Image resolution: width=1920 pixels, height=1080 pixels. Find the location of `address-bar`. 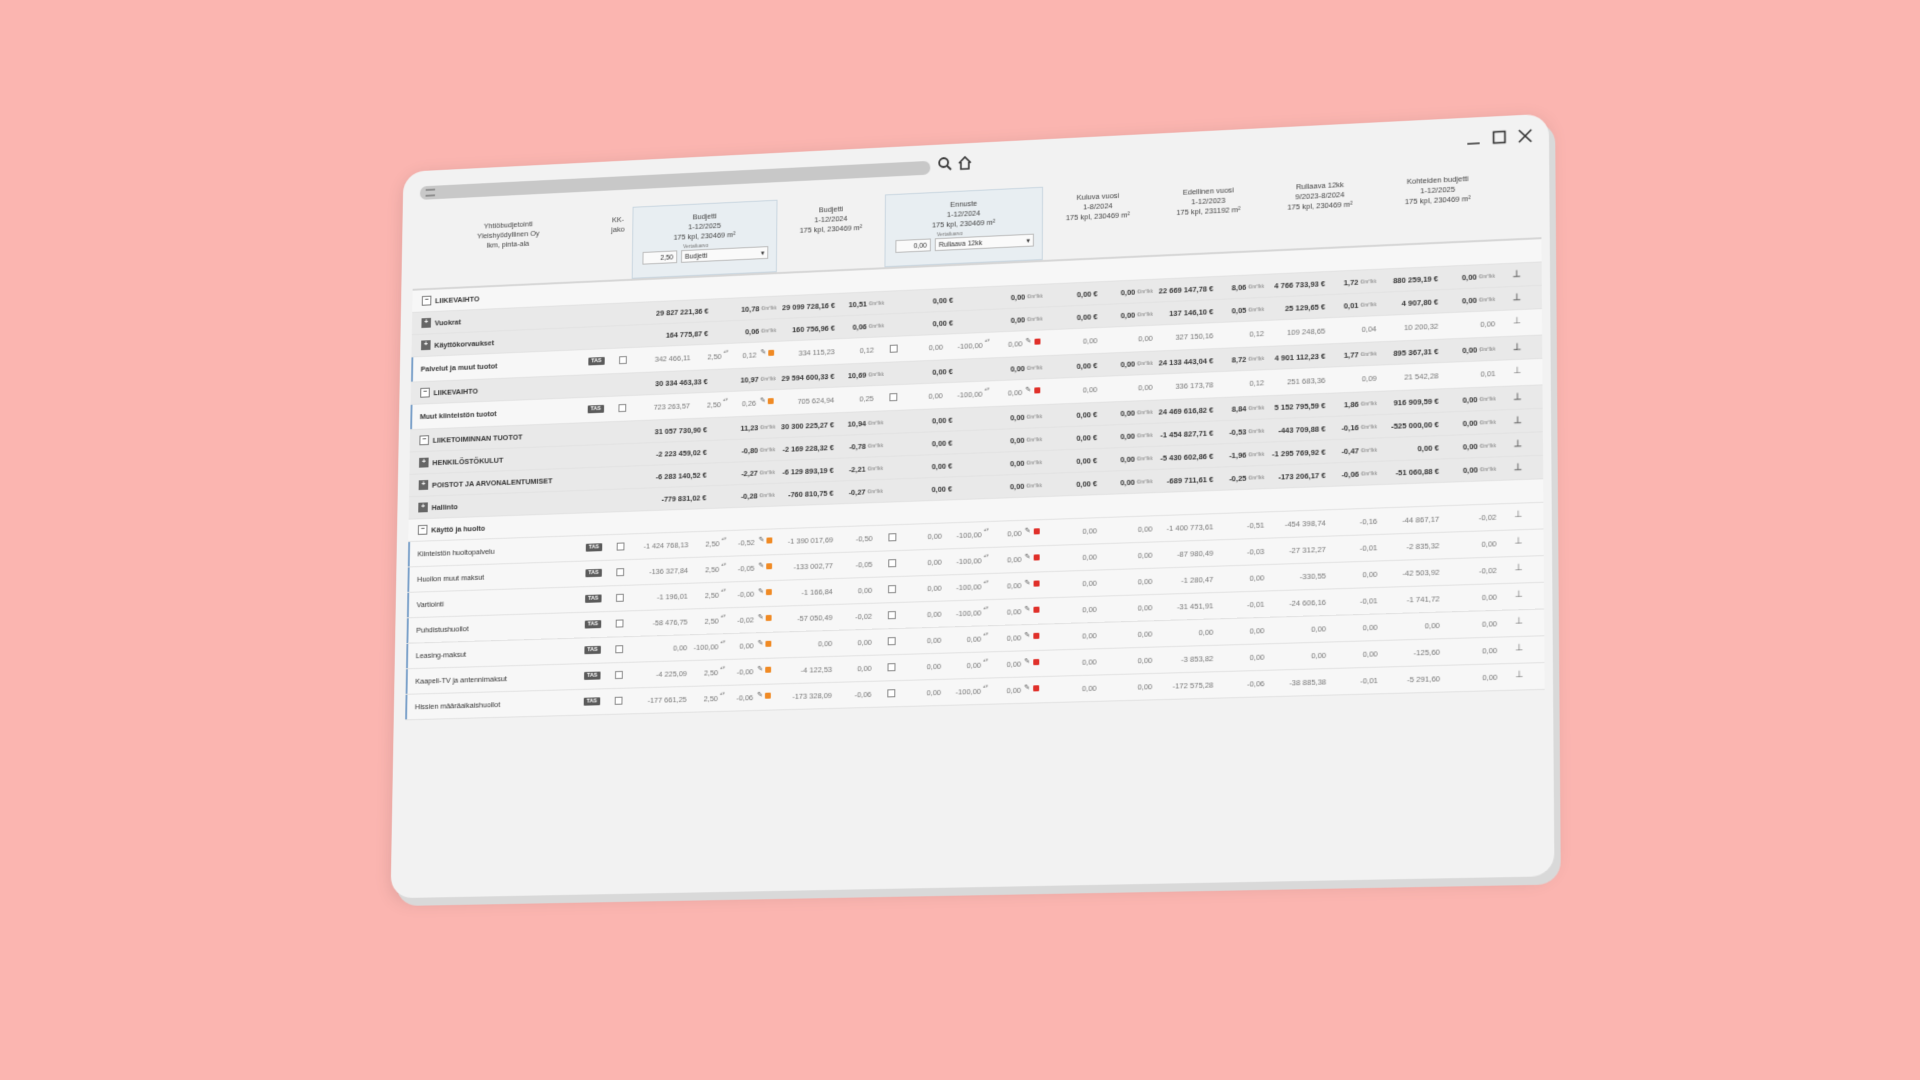

address-bar is located at coordinates (675, 180).